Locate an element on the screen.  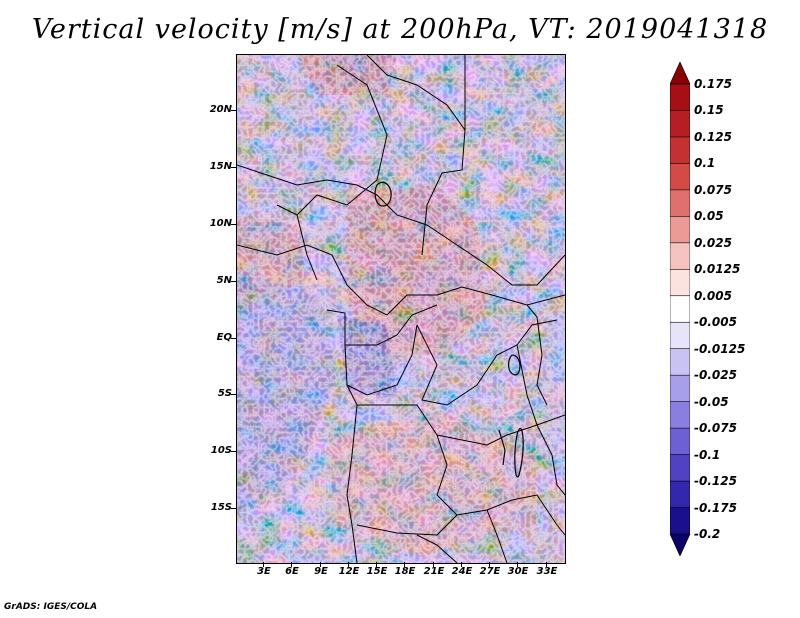
lon-label: 24E is located at coordinates (462, 571).